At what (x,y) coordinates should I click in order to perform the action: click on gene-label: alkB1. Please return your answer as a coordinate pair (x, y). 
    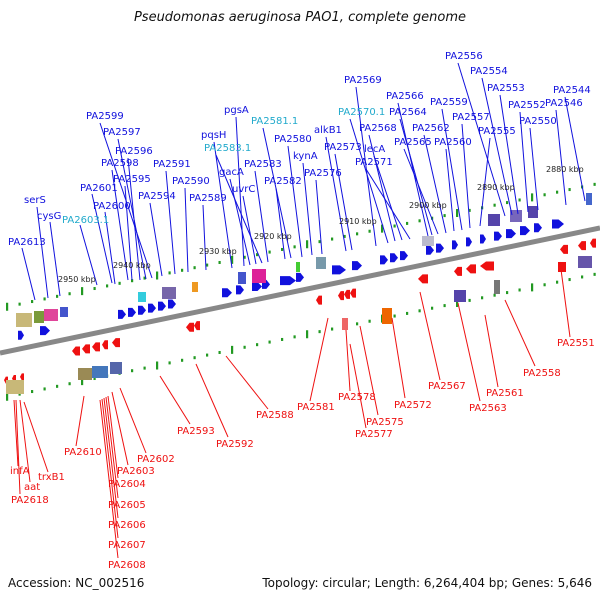
    Looking at the image, I should click on (328, 130).